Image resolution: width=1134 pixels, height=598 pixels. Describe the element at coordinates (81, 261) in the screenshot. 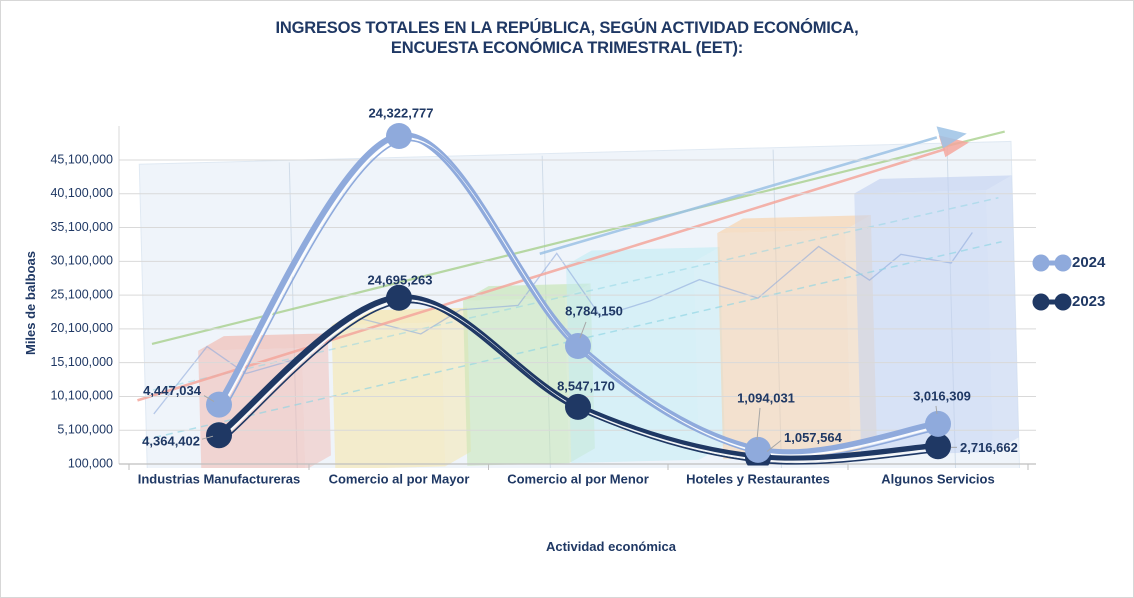

I see `y-tick-label-3: 30,100,000` at that location.